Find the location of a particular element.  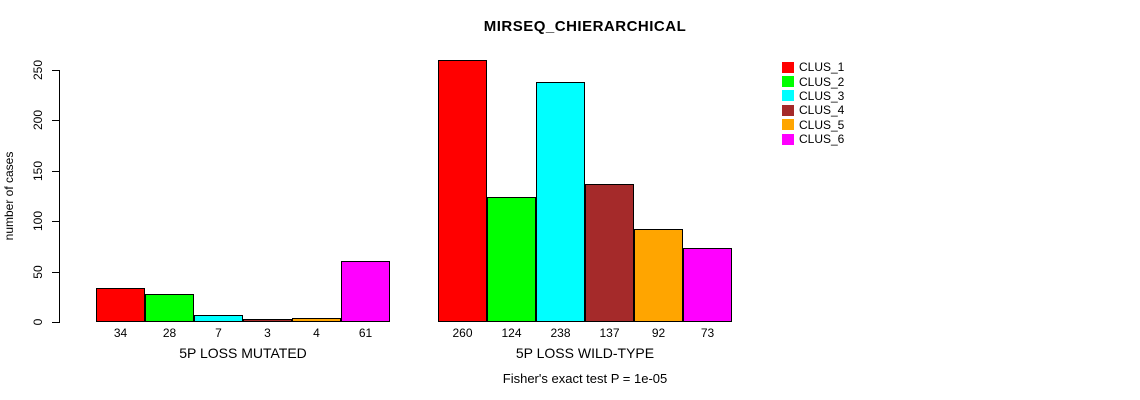

bar-value-label: 34 is located at coordinates (120, 333).